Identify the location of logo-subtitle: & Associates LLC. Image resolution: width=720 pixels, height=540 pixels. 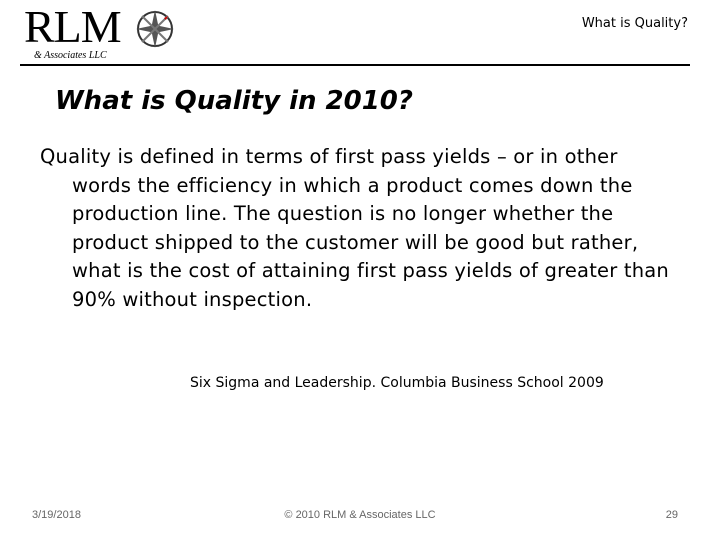
(70, 55).